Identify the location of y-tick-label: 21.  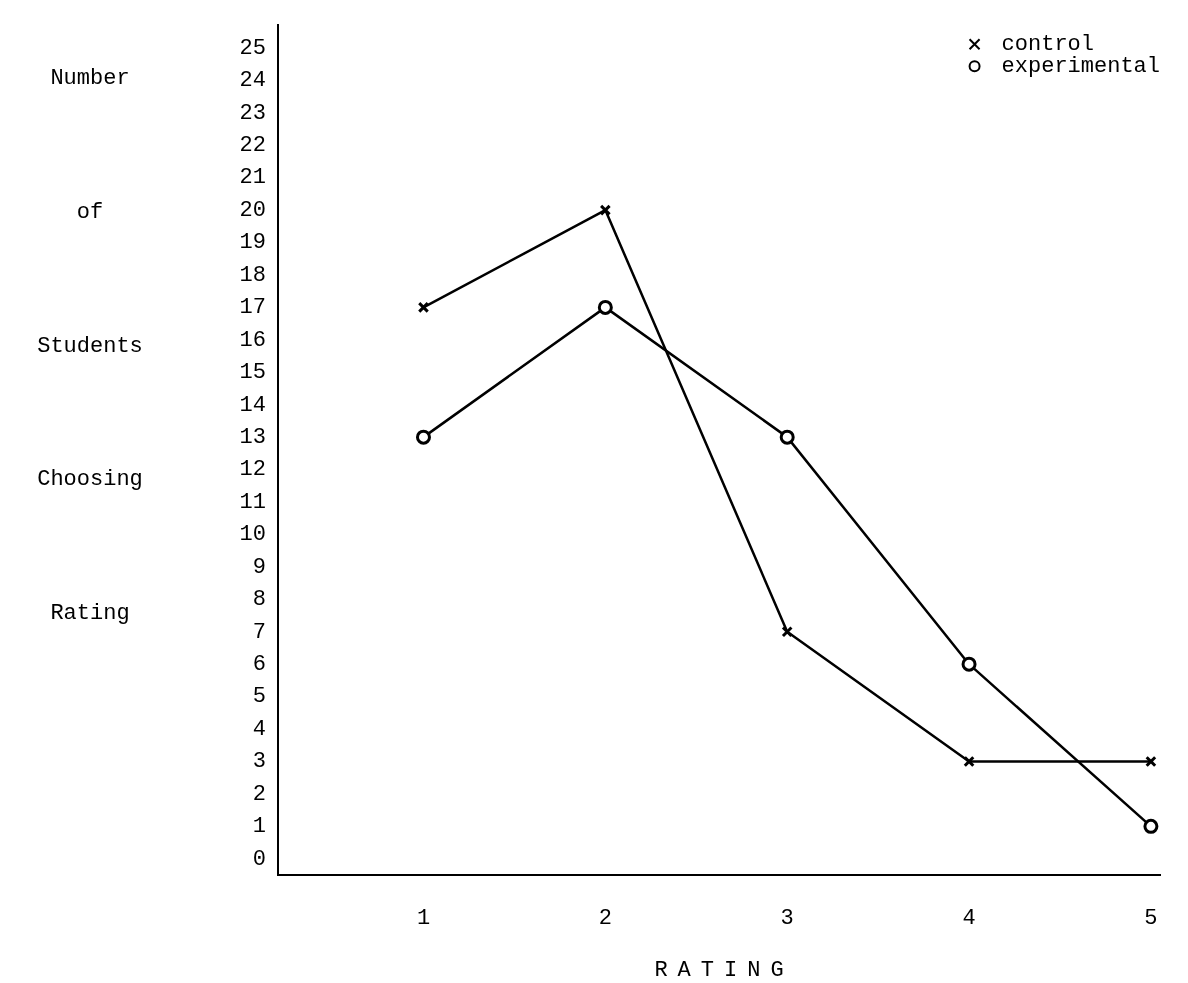
(252, 178).